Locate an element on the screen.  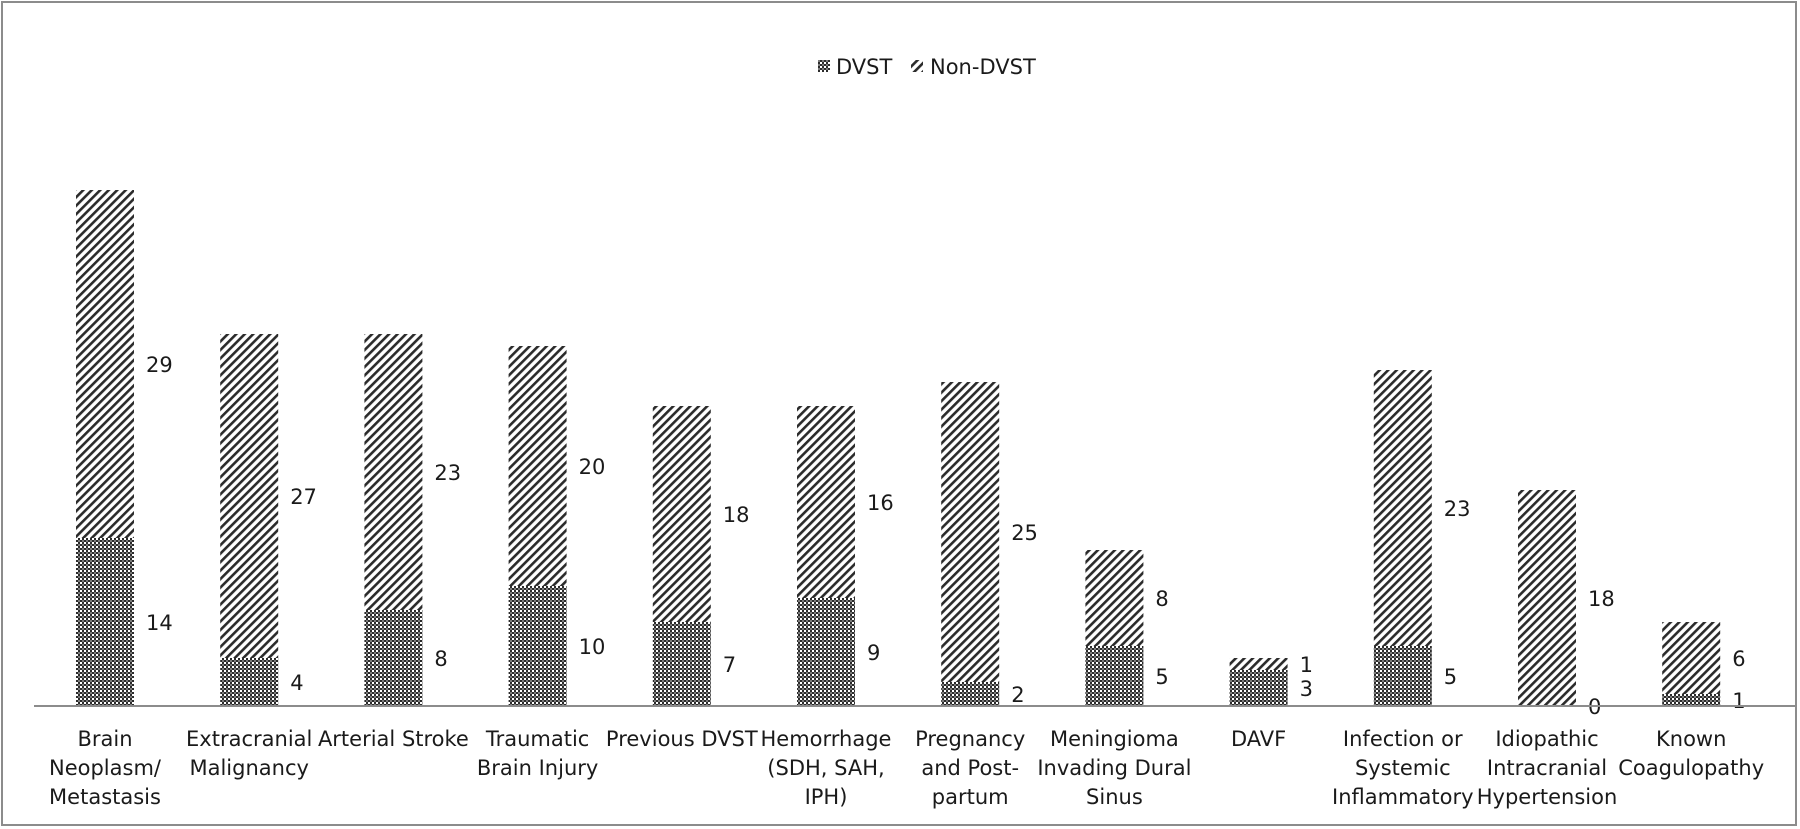
value-label-non-dvst-arterial-stroke: 23 is located at coordinates (447, 473).